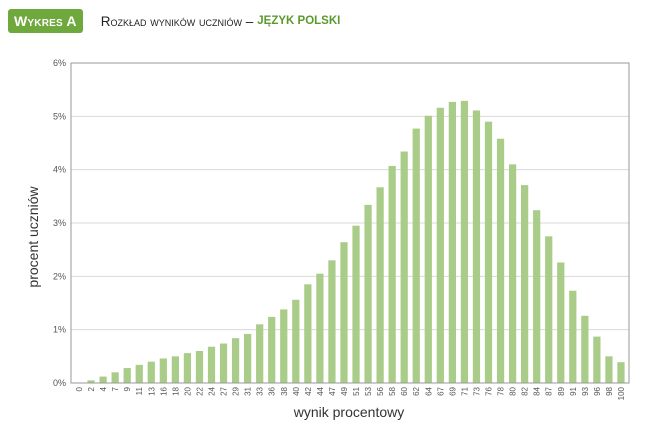 Image resolution: width=650 pixels, height=442 pixels. Describe the element at coordinates (332, 390) in the screenshot. I see `x-tick-label: 47` at that location.